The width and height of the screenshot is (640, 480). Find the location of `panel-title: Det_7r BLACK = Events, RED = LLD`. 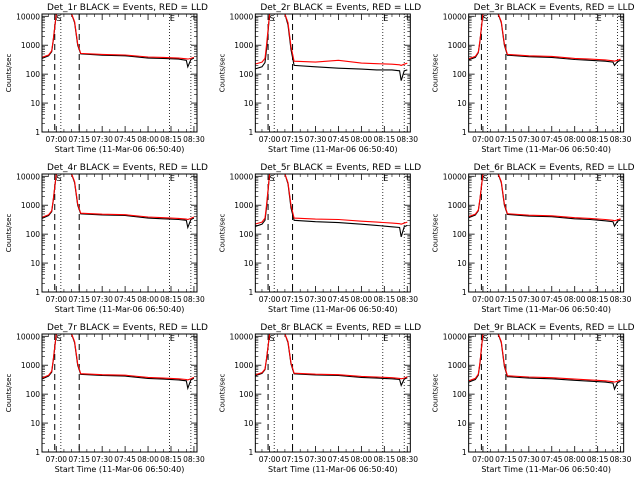

panel-title: Det_7r BLACK = Events, RED = LLD is located at coordinates (127, 328).